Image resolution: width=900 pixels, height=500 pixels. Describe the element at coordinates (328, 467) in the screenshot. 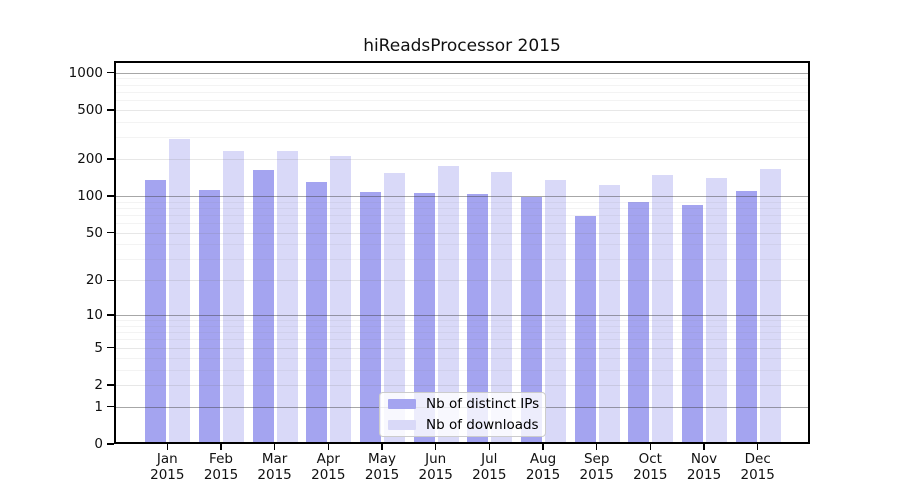

I see `x-tick-label: Apr 2015` at that location.